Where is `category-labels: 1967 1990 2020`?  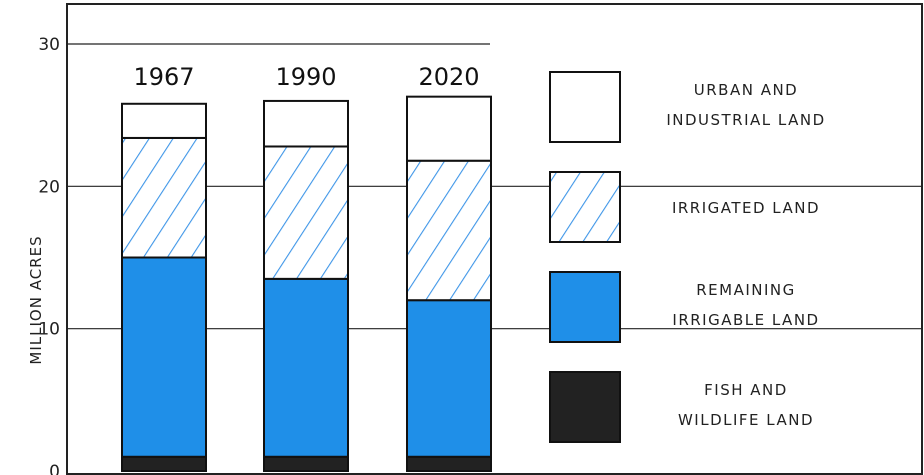
category-labels: 1967 1990 2020 is located at coordinates (306, 77).